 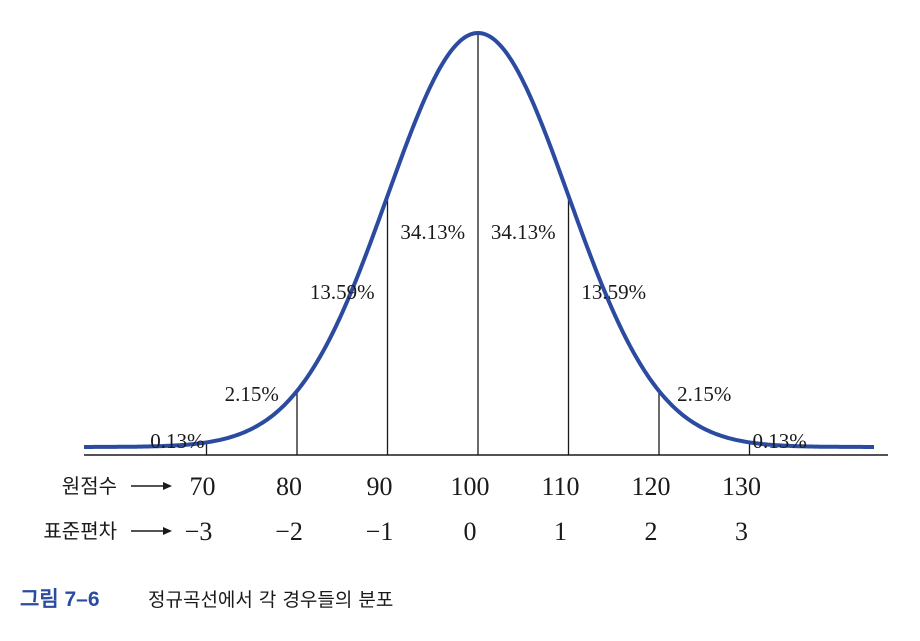 What do you see at coordinates (560, 531) in the screenshot?
I see `axis-tick-label: 1` at bounding box center [560, 531].